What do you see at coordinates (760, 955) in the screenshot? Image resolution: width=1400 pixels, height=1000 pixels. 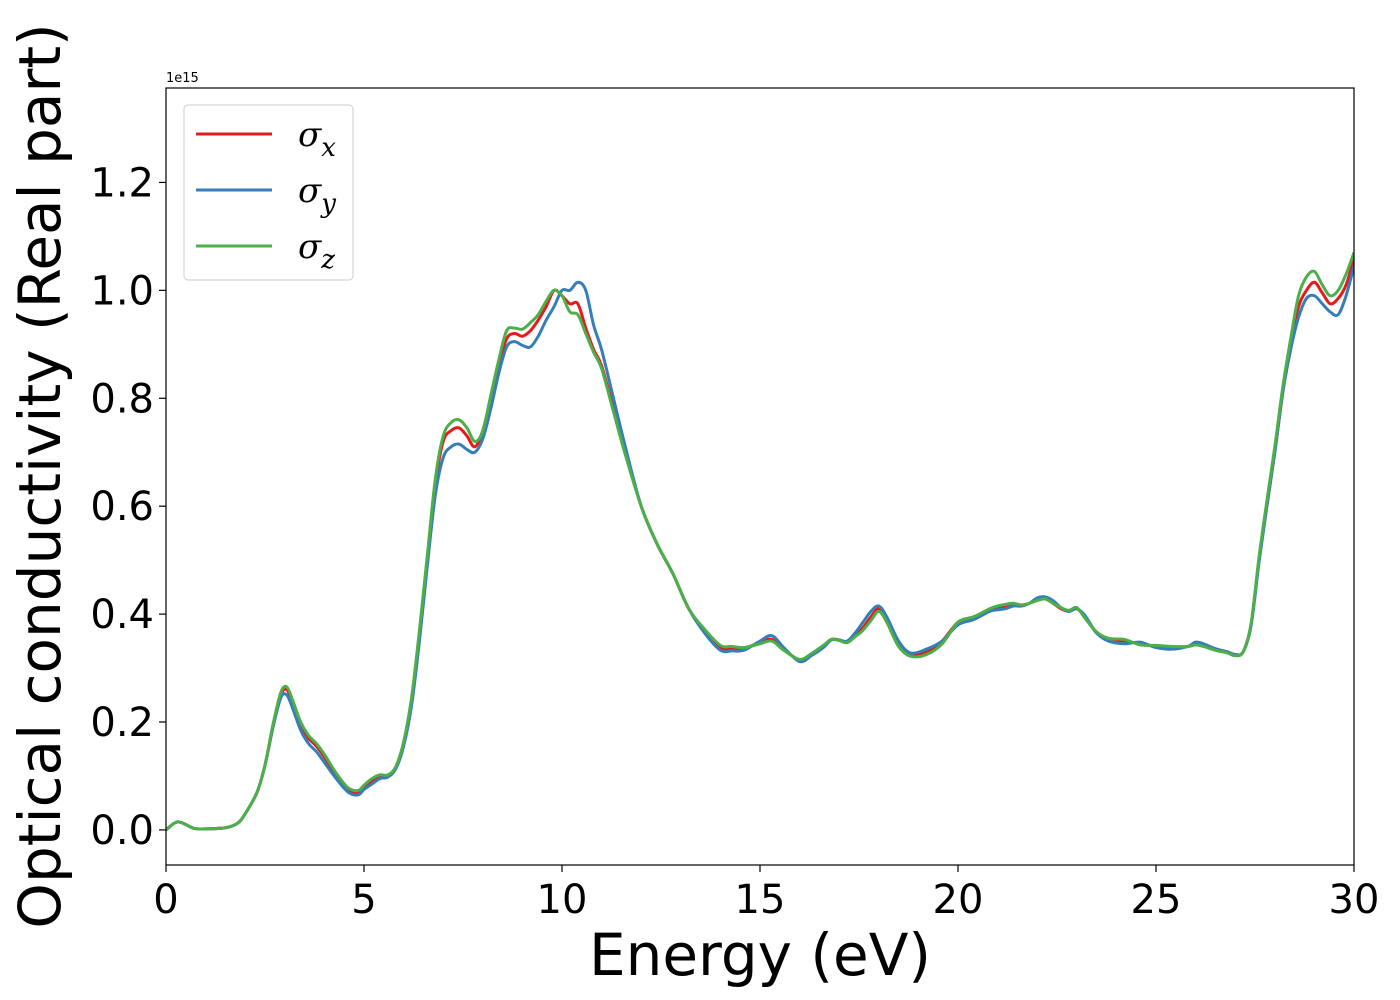 I see `x-axis-title: Energy (eV)` at bounding box center [760, 955].